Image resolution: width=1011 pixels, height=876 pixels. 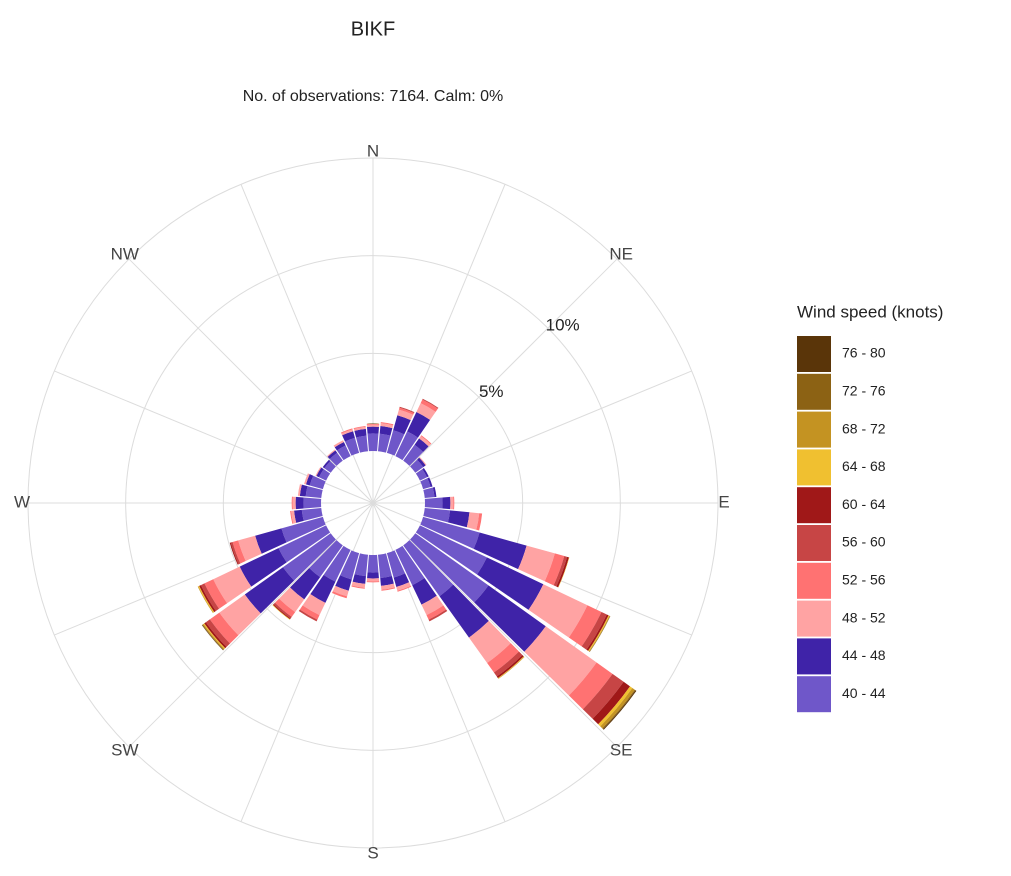 I want to click on radial-tick-label: 5%, so click(x=491, y=391).